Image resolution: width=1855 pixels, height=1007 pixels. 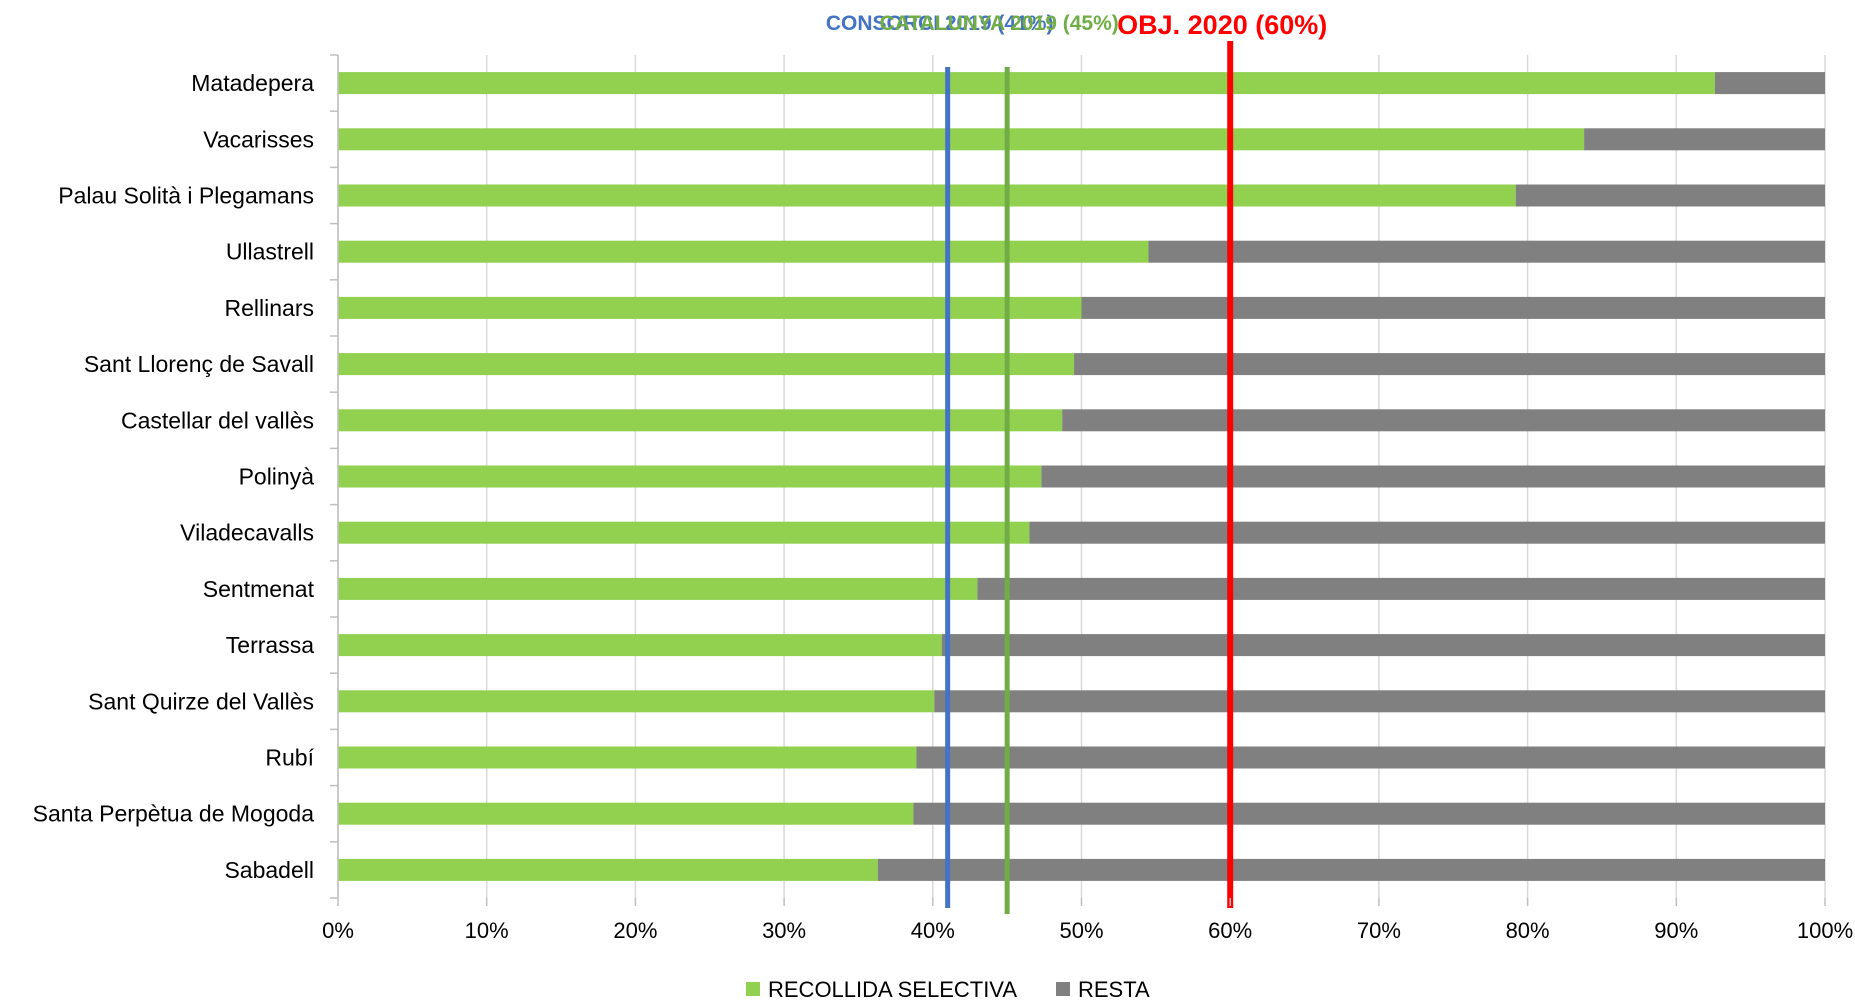 I want to click on x-tick-label: 70%, so click(x=1379, y=930).